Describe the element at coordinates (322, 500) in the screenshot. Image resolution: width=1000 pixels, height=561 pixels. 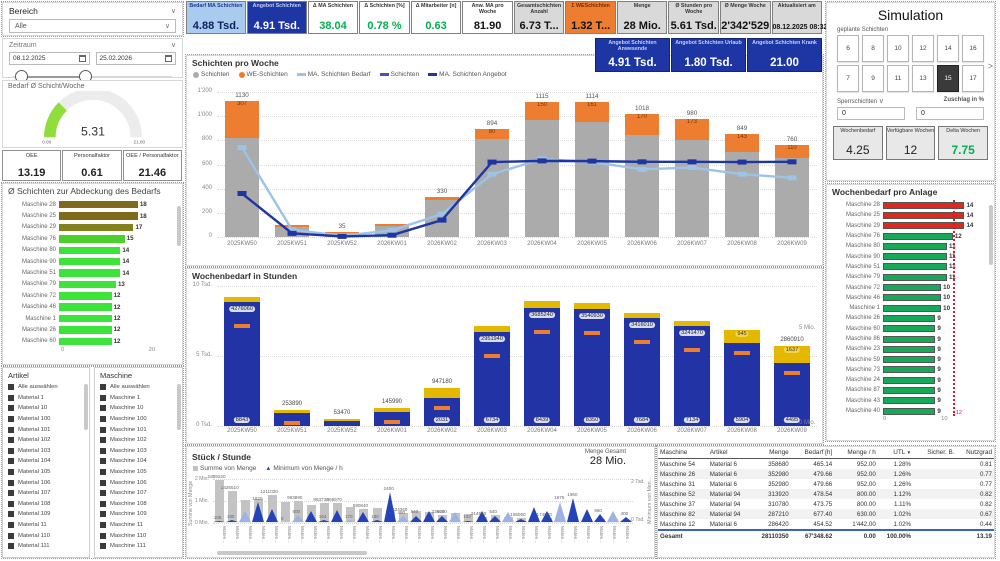
I see `bar-column: 853730 164` at that location.